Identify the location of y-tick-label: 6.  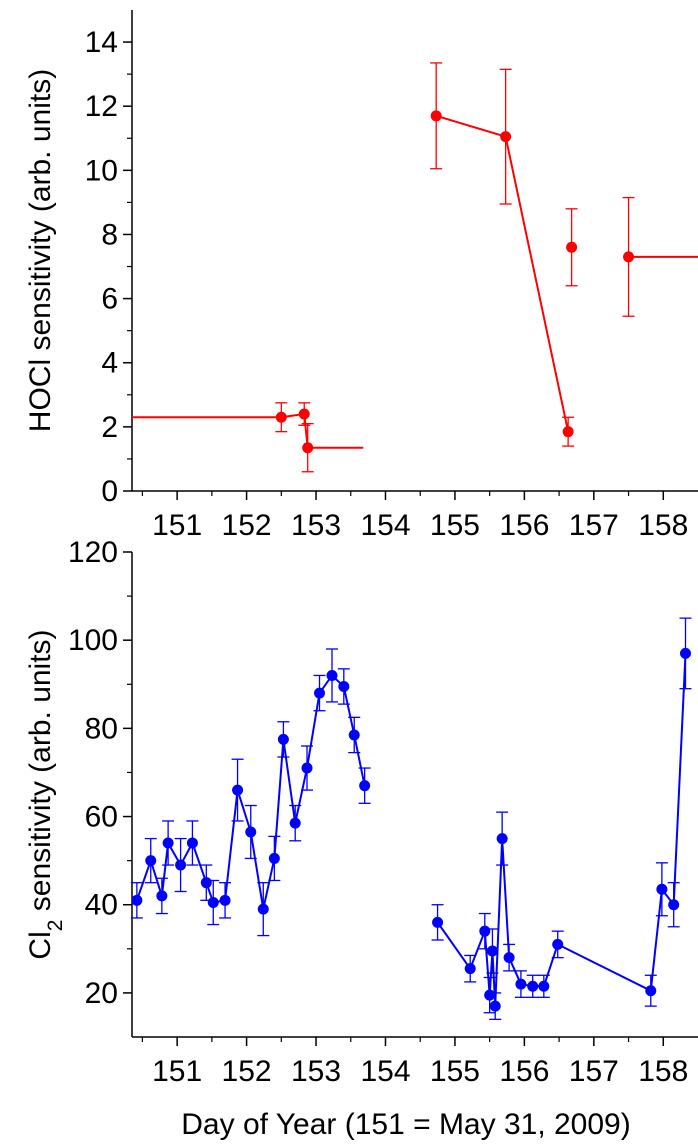
(109, 299).